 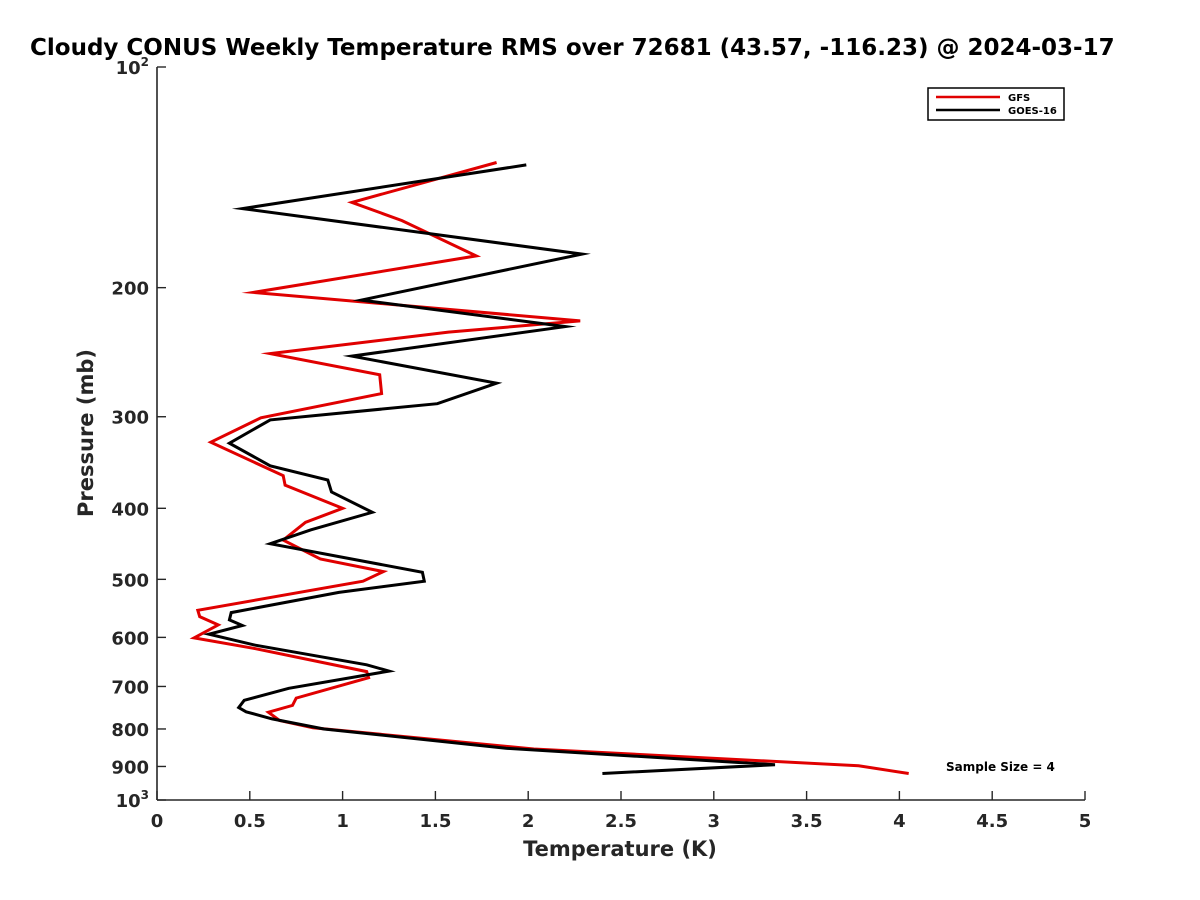 What do you see at coordinates (1019, 98) in the screenshot?
I see `legend-label-gfs: GFS` at bounding box center [1019, 98].